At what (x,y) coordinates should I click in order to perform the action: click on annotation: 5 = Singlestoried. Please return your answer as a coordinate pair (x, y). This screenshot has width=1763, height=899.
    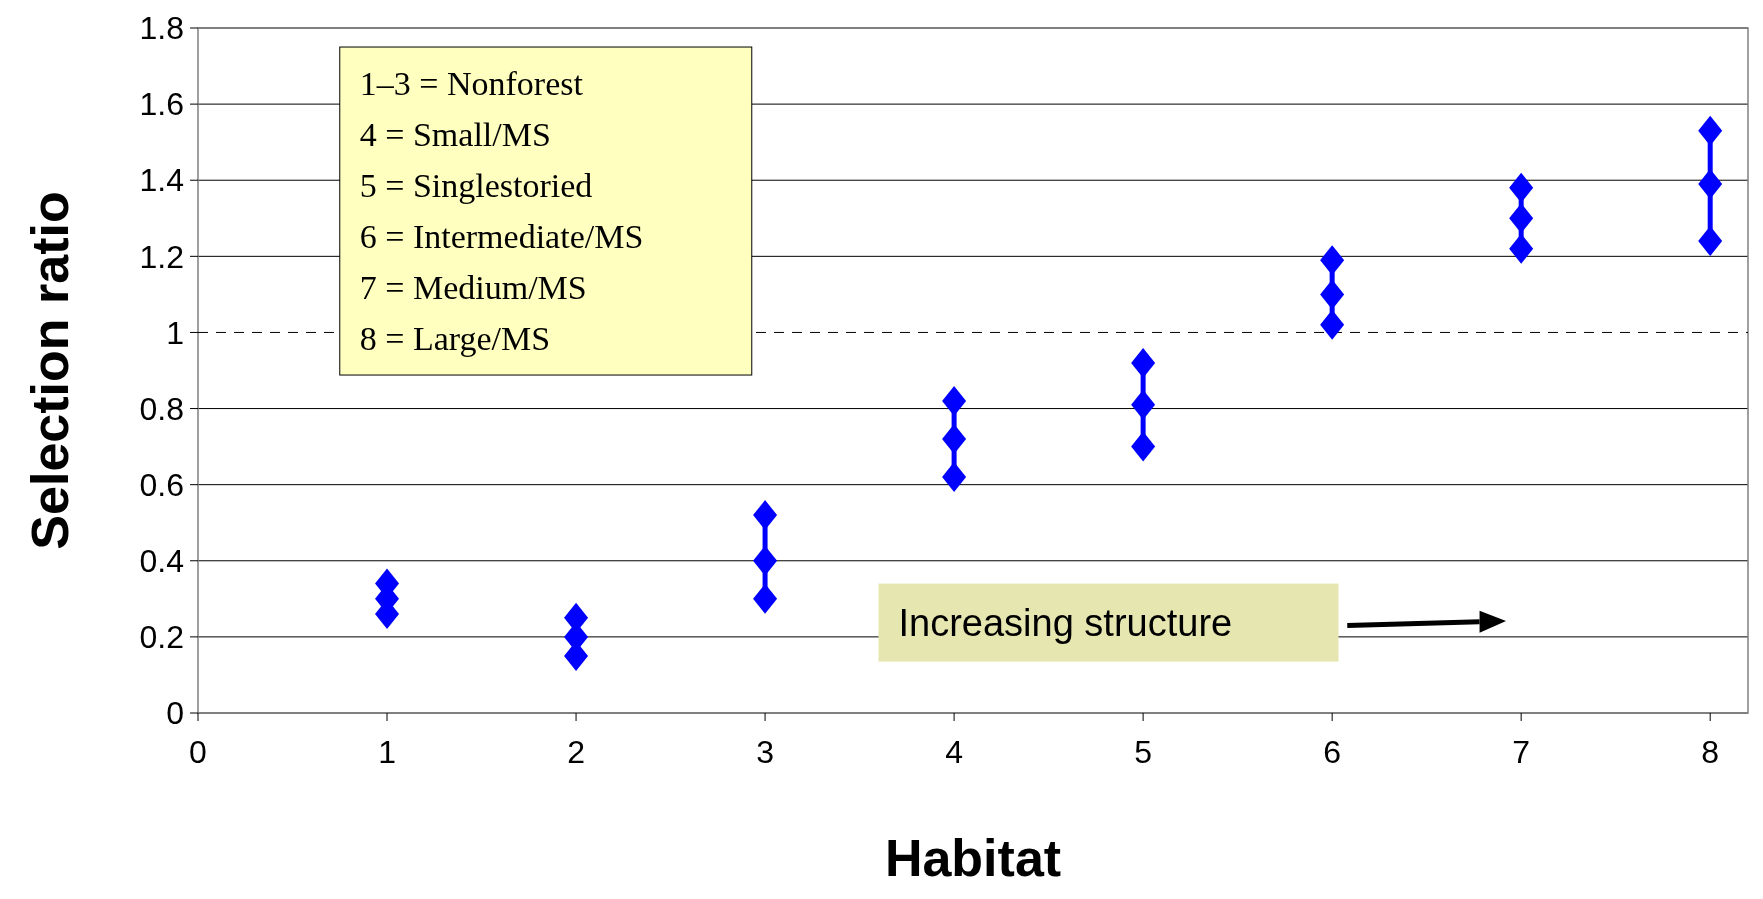
    Looking at the image, I should click on (476, 186).